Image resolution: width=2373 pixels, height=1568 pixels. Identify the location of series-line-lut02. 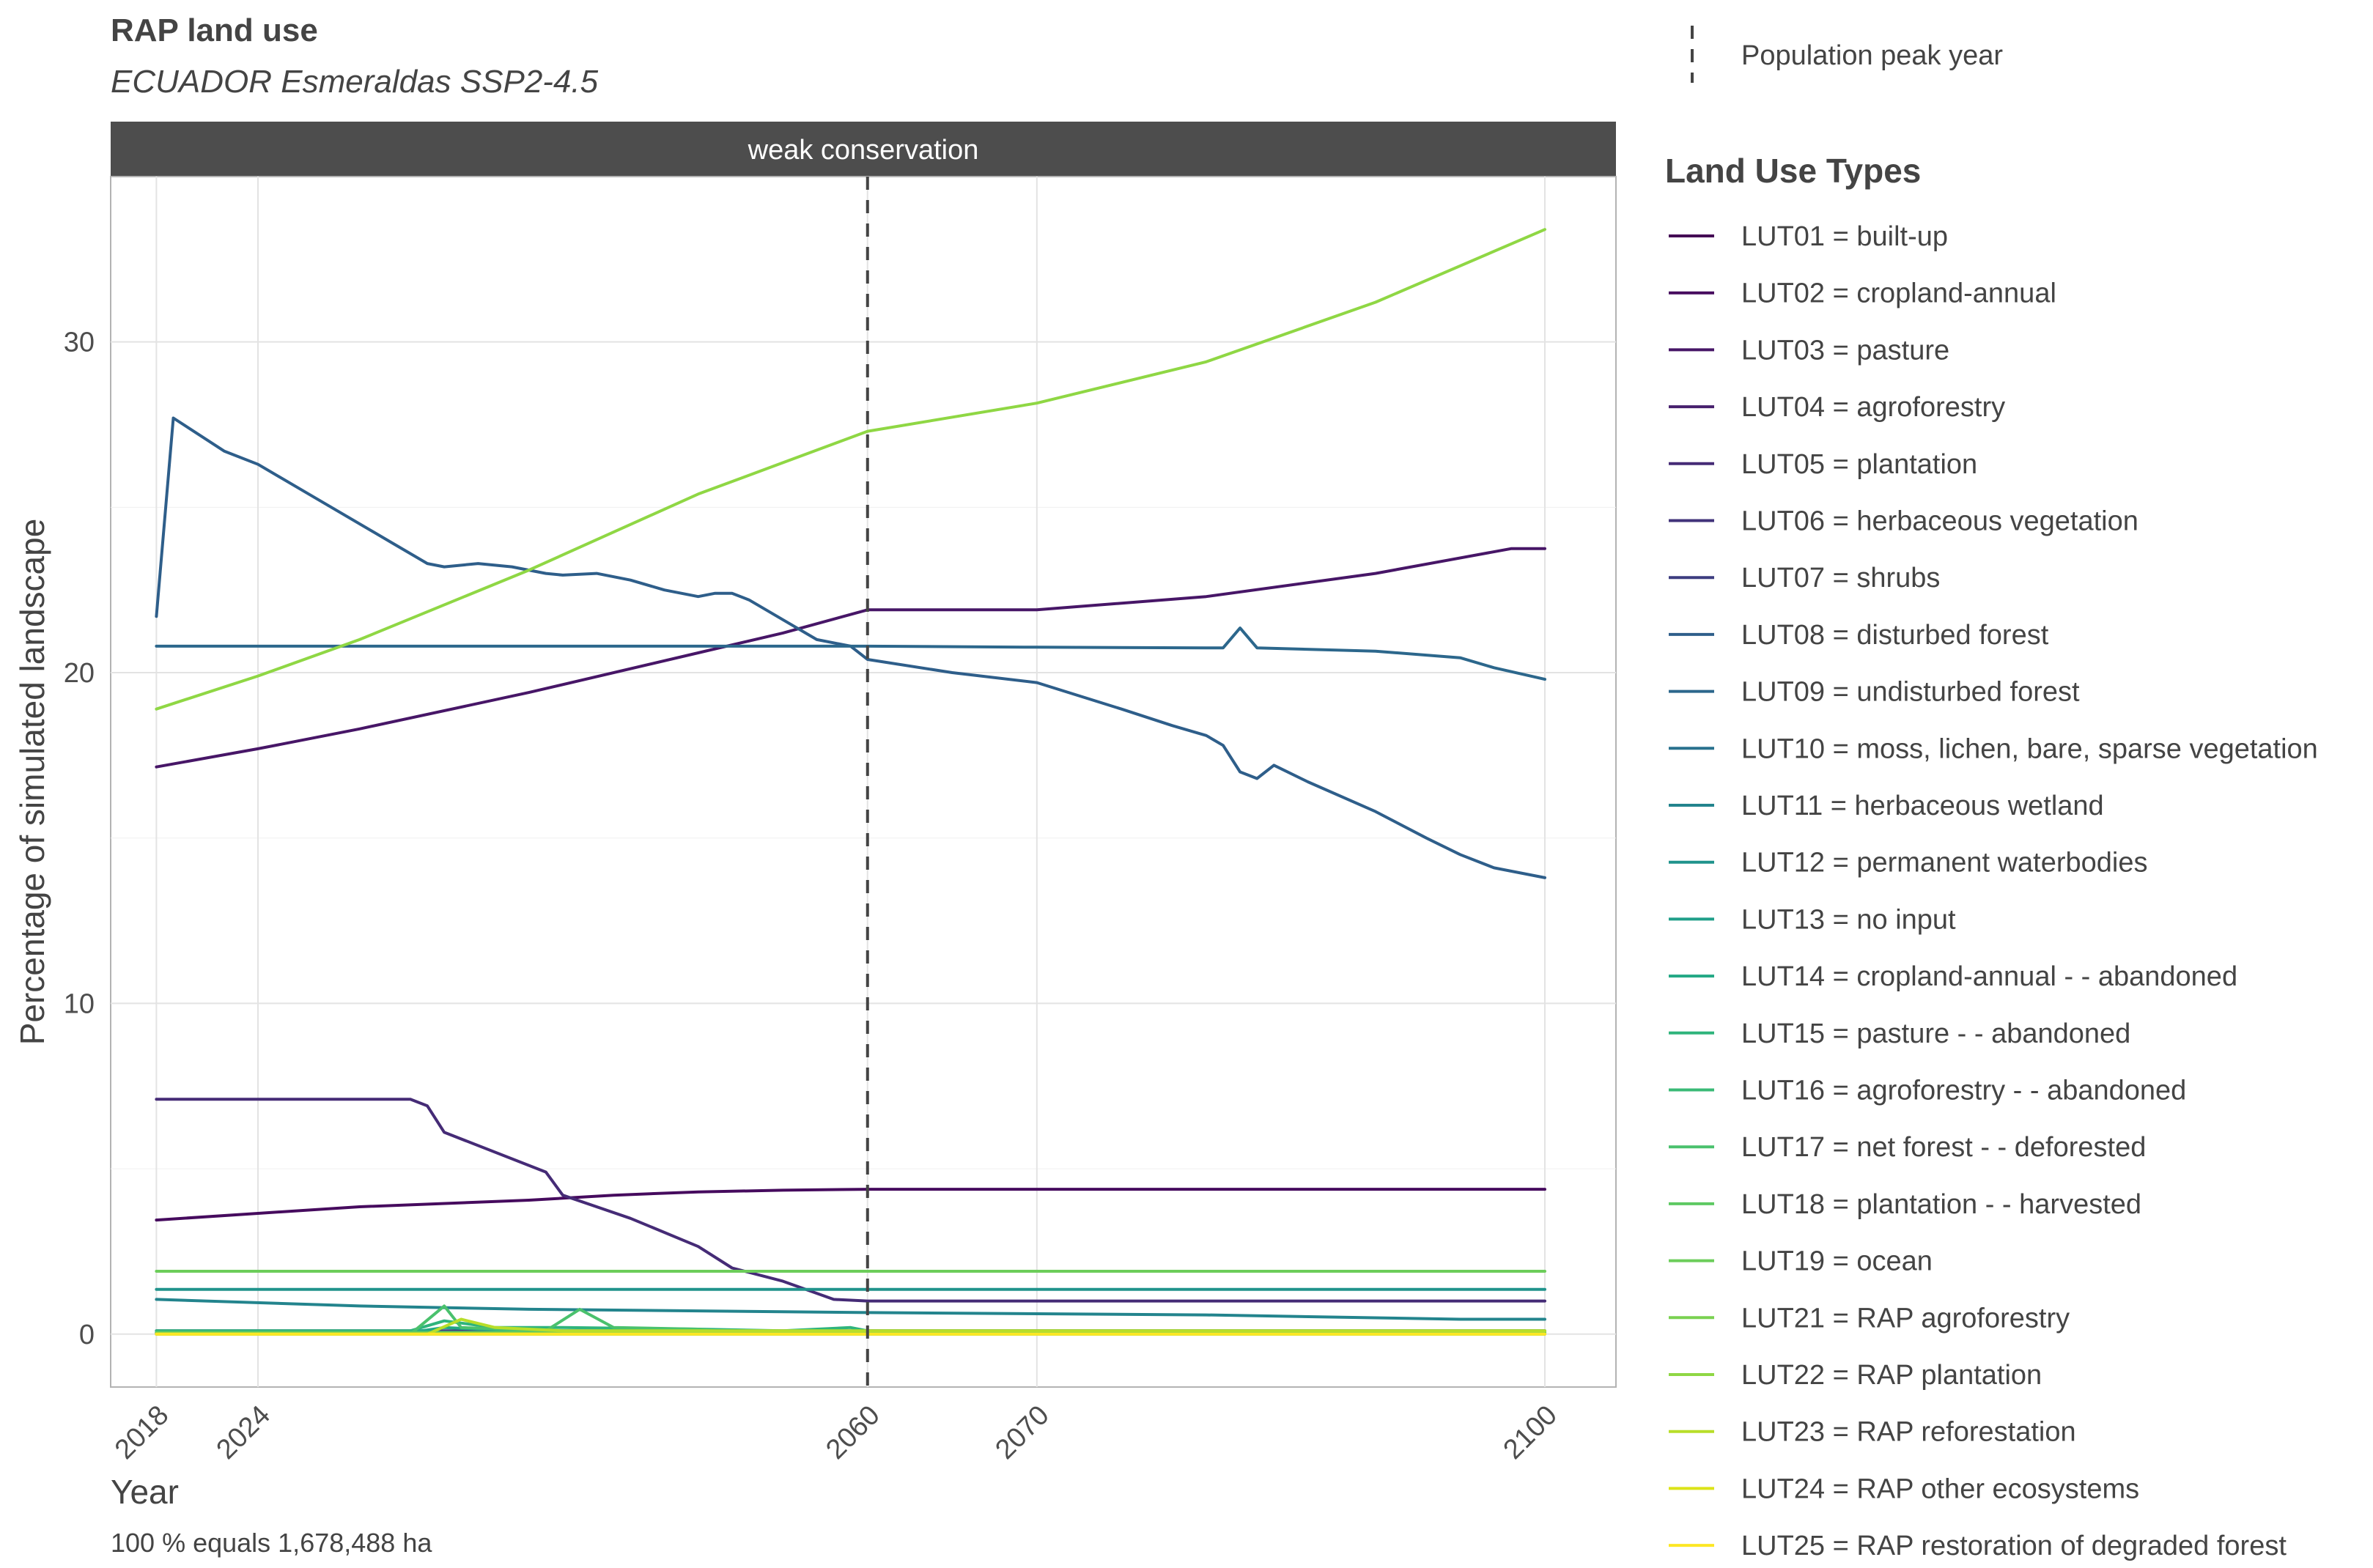
(850, 1205).